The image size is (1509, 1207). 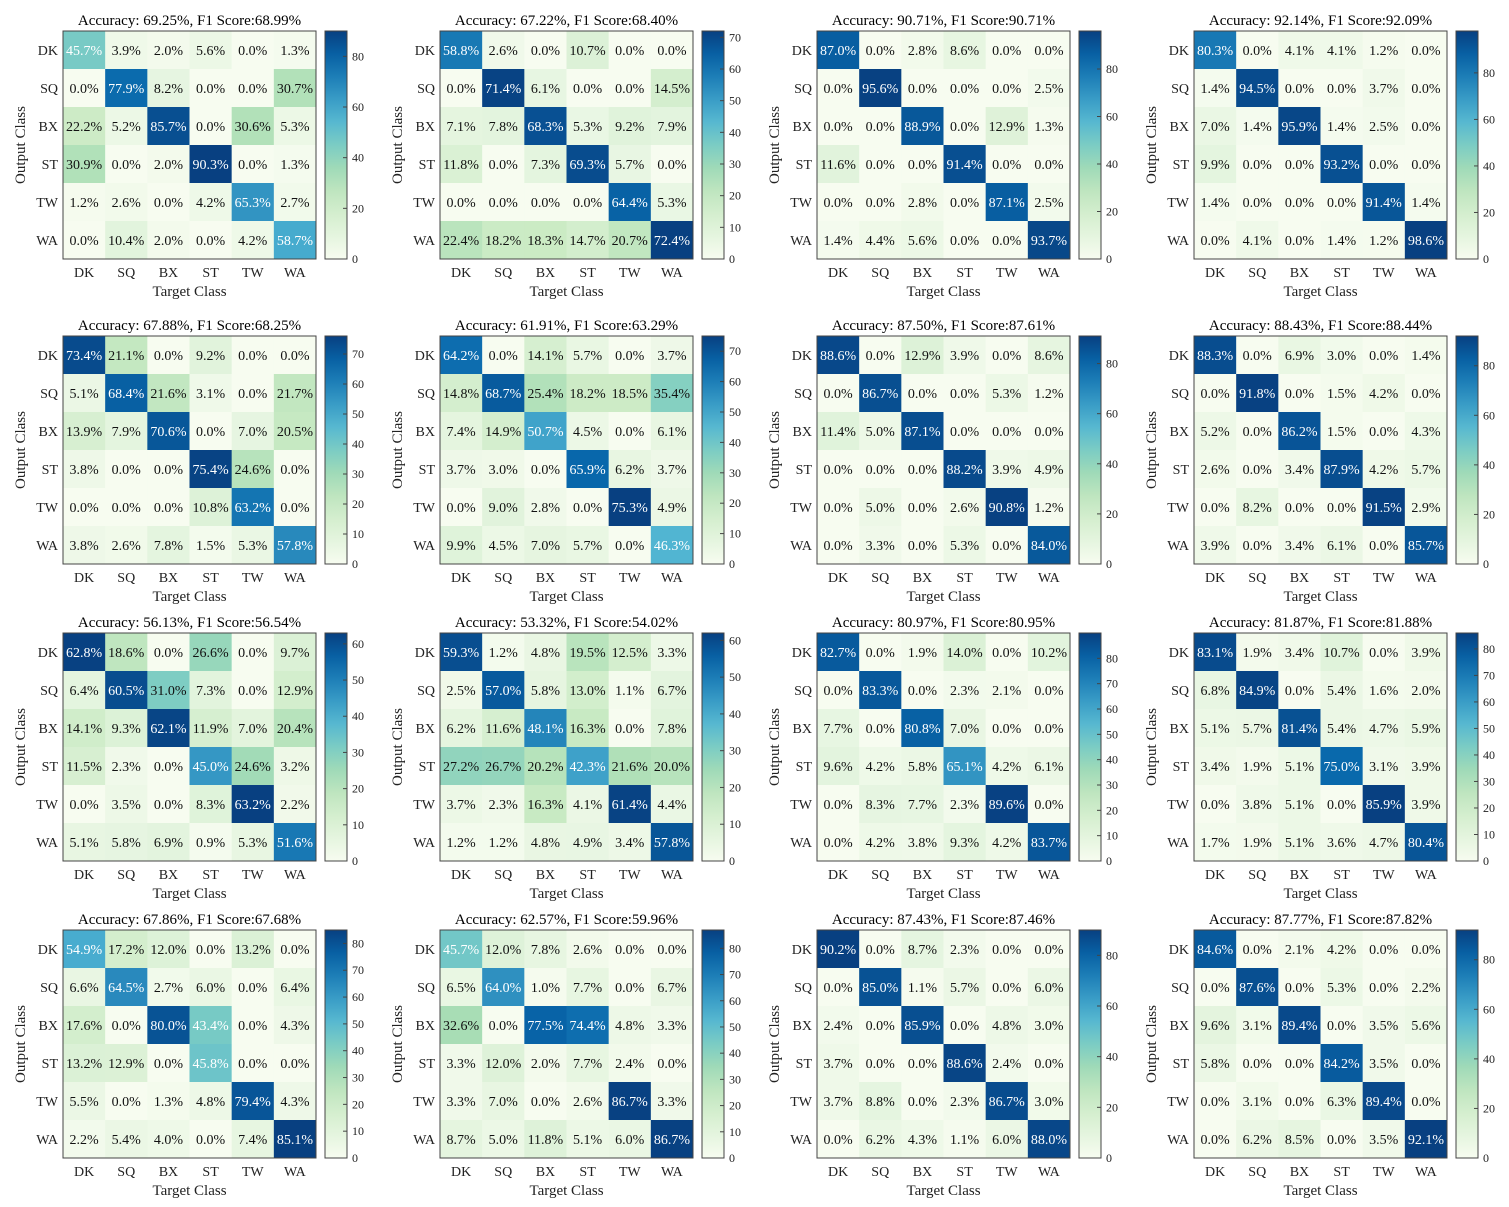 I want to click on cell-value-label: 2.2%, so click(x=295, y=805).